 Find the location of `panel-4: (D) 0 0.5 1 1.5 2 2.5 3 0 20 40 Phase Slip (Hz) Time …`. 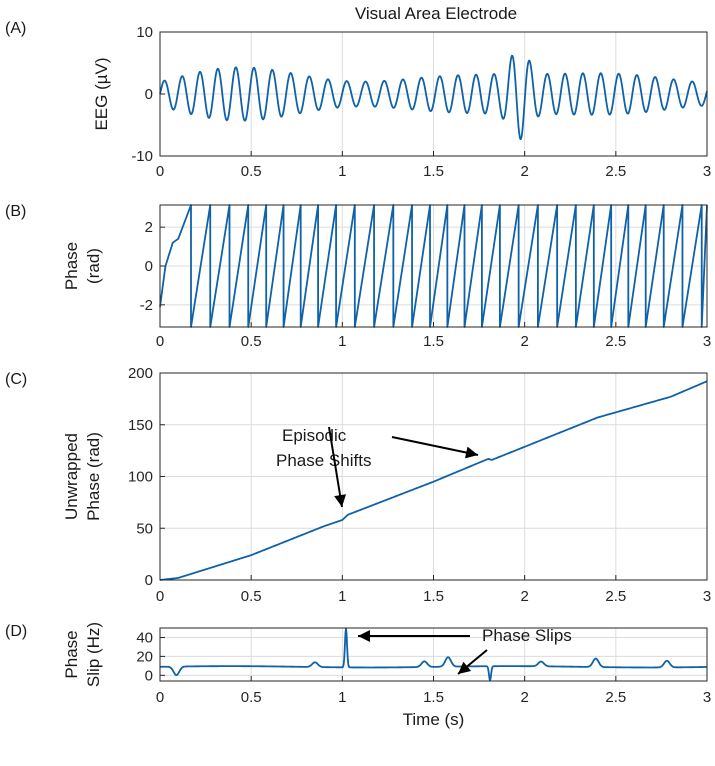

panel-4: (D) 0 0.5 1 1.5 2 2.5 3 0 20 40 Phase Slip (Hz) Time … is located at coordinates (358, 675).